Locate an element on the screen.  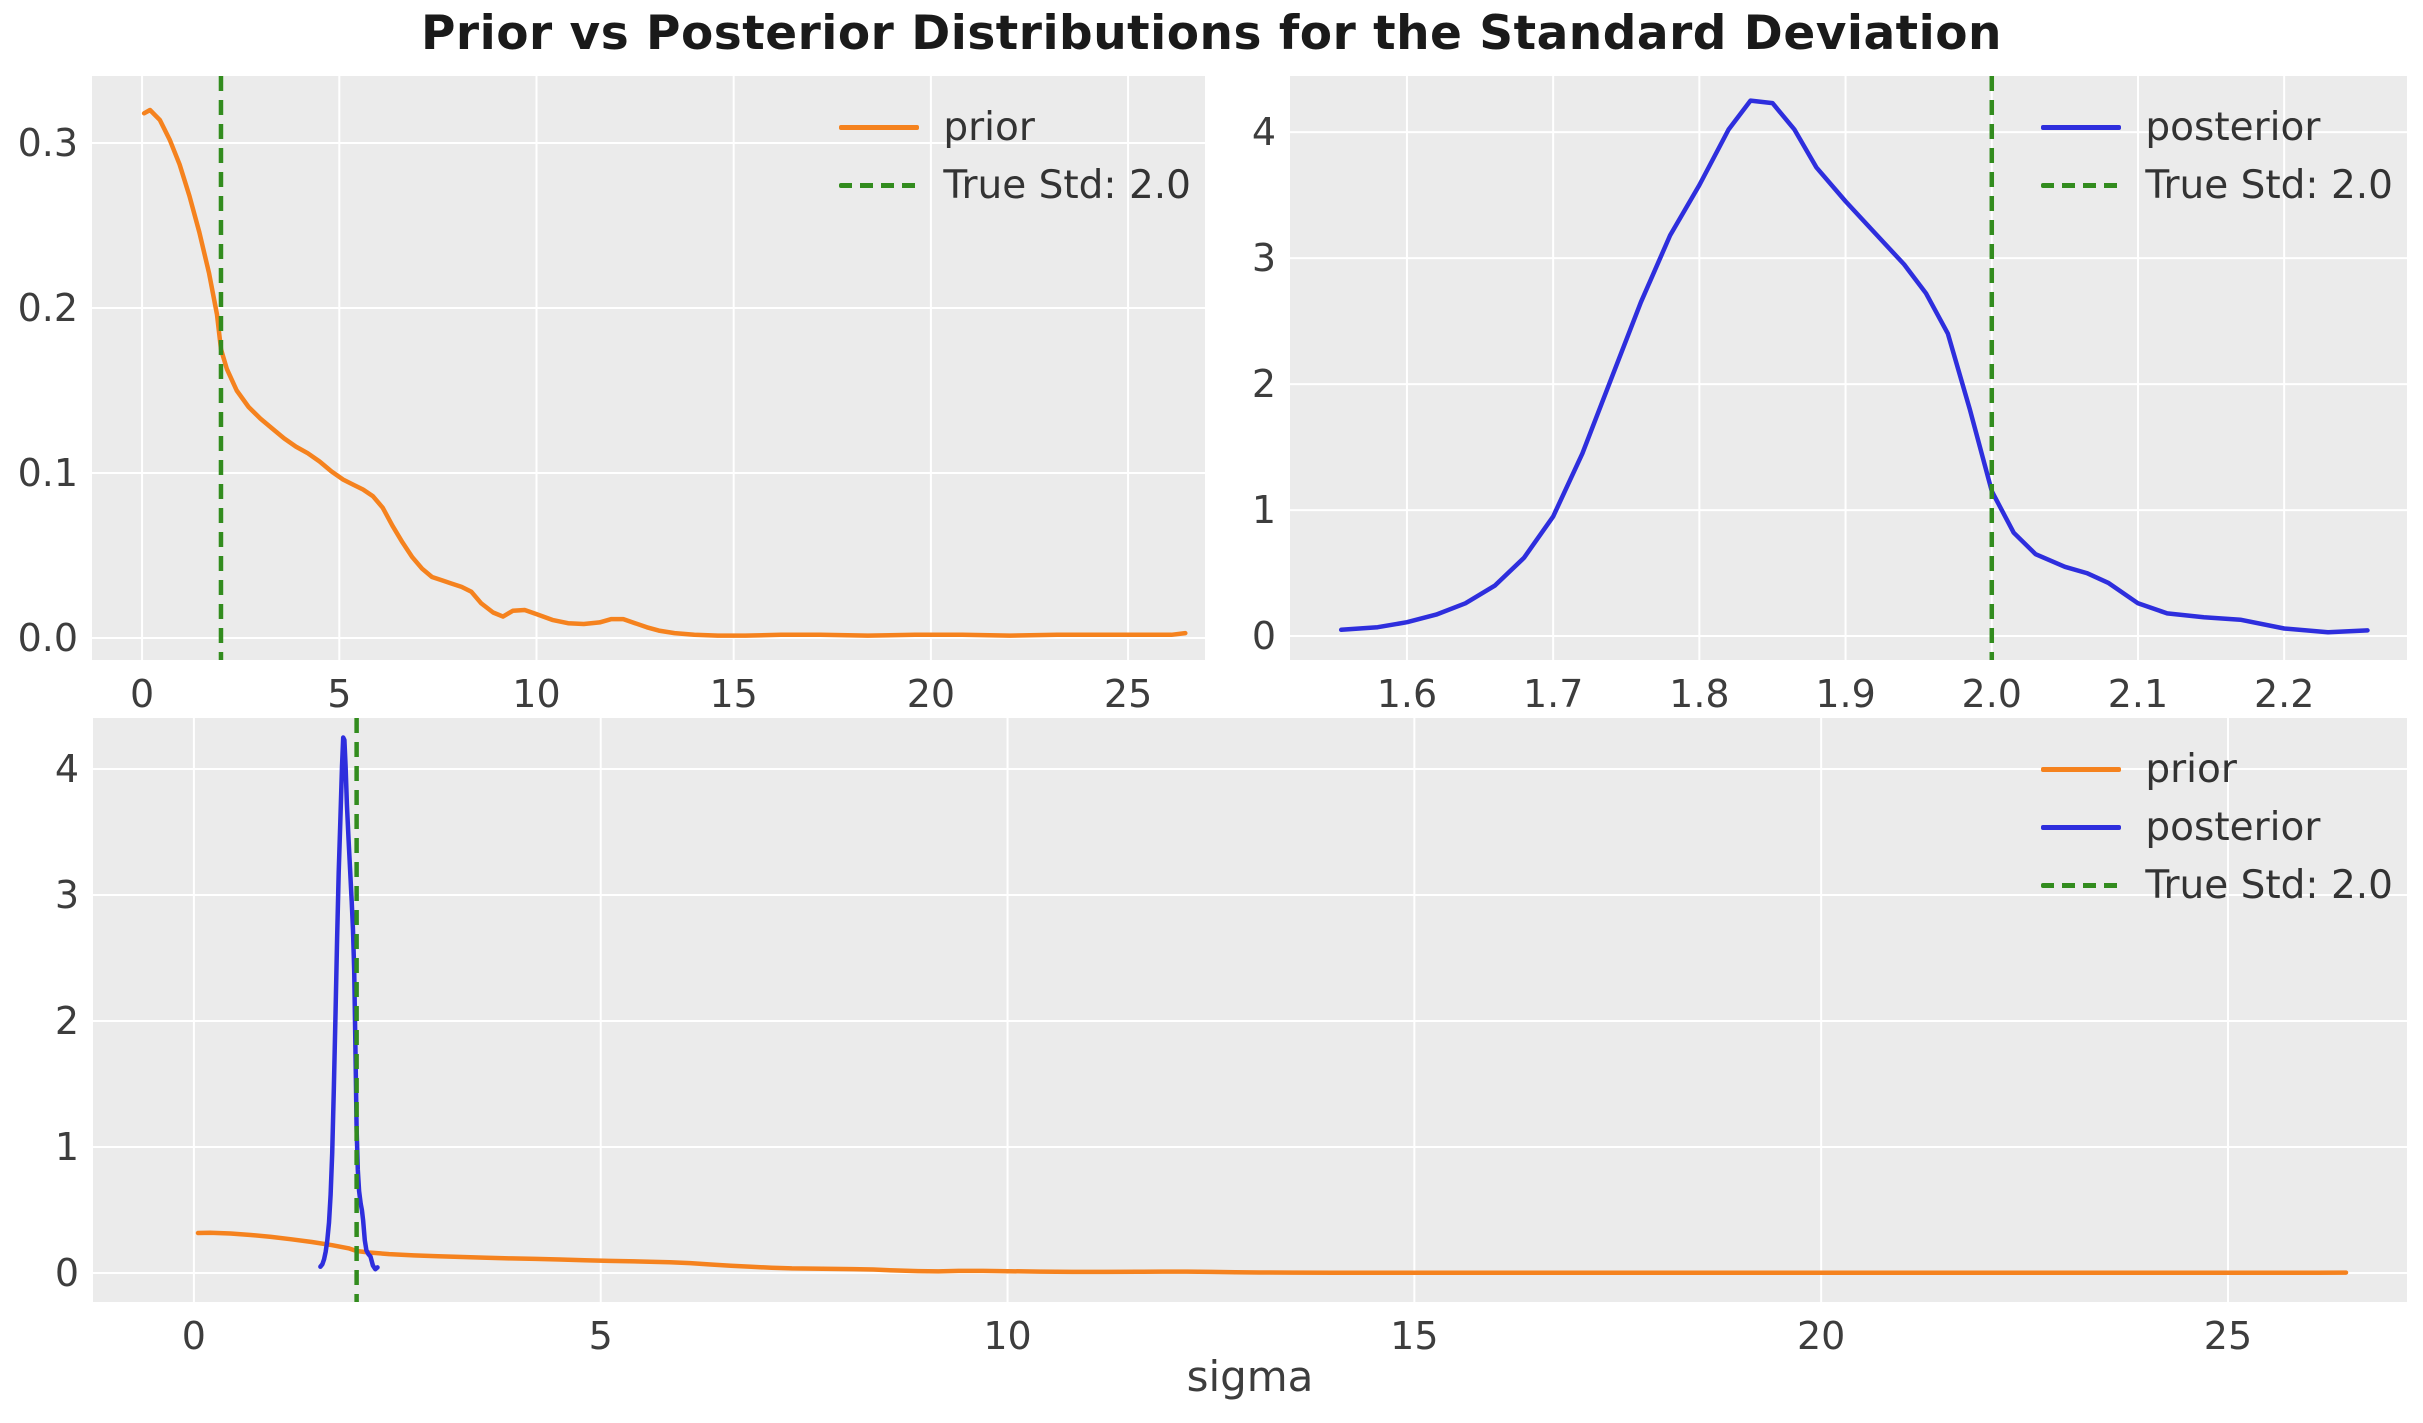
legend: prior posterior True Std: 2.0 is located at coordinates (2217, 827).